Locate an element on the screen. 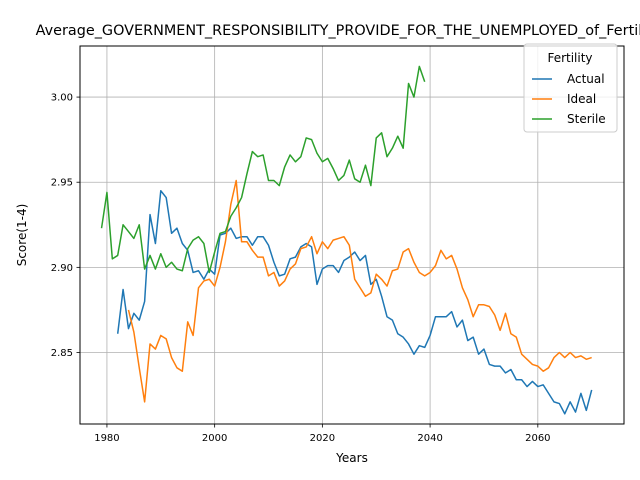 This screenshot has width=640, height=480. legend-label-ideal: Ideal is located at coordinates (581, 99).